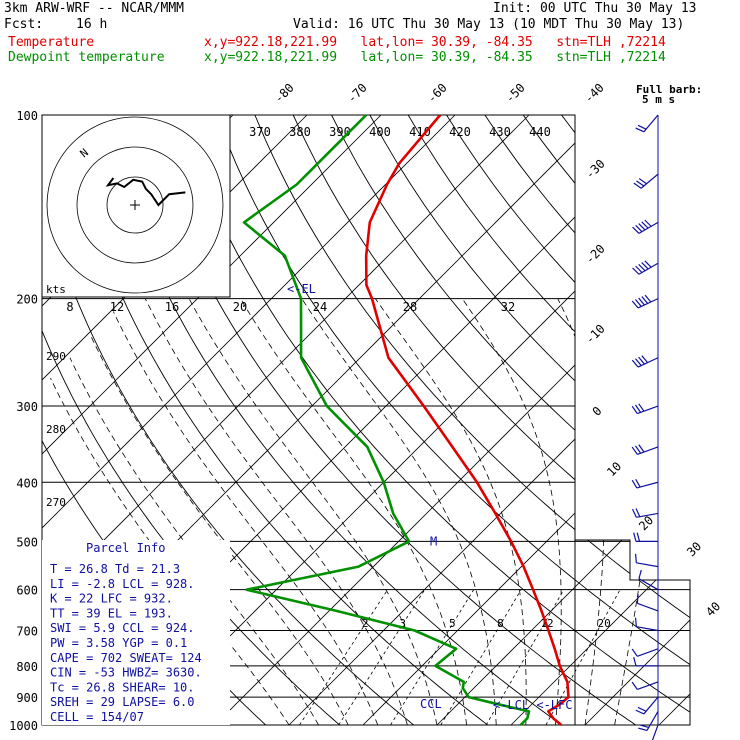  I want to click on isotherm-label: 30, so click(694, 549).